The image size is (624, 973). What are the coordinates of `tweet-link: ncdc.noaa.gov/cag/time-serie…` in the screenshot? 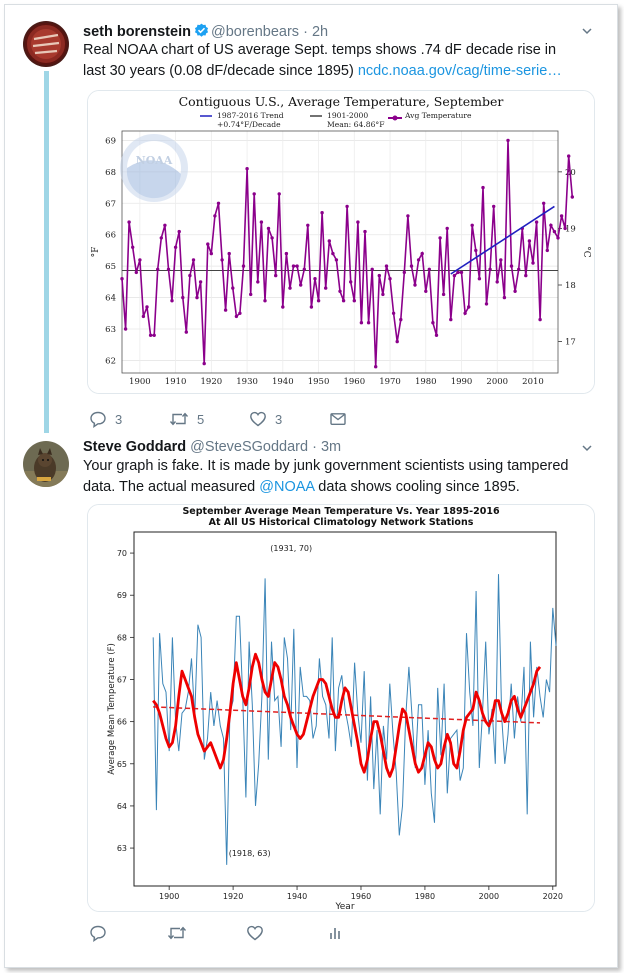 It's located at (459, 71).